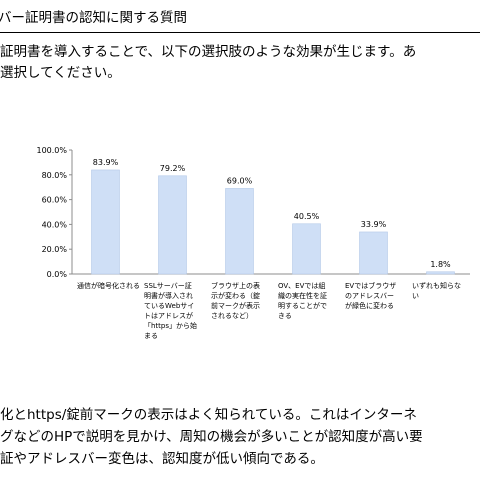 This screenshot has height=480, width=480. Describe the element at coordinates (374, 224) in the screenshot. I see `bar-value-label: 33.9%` at that location.